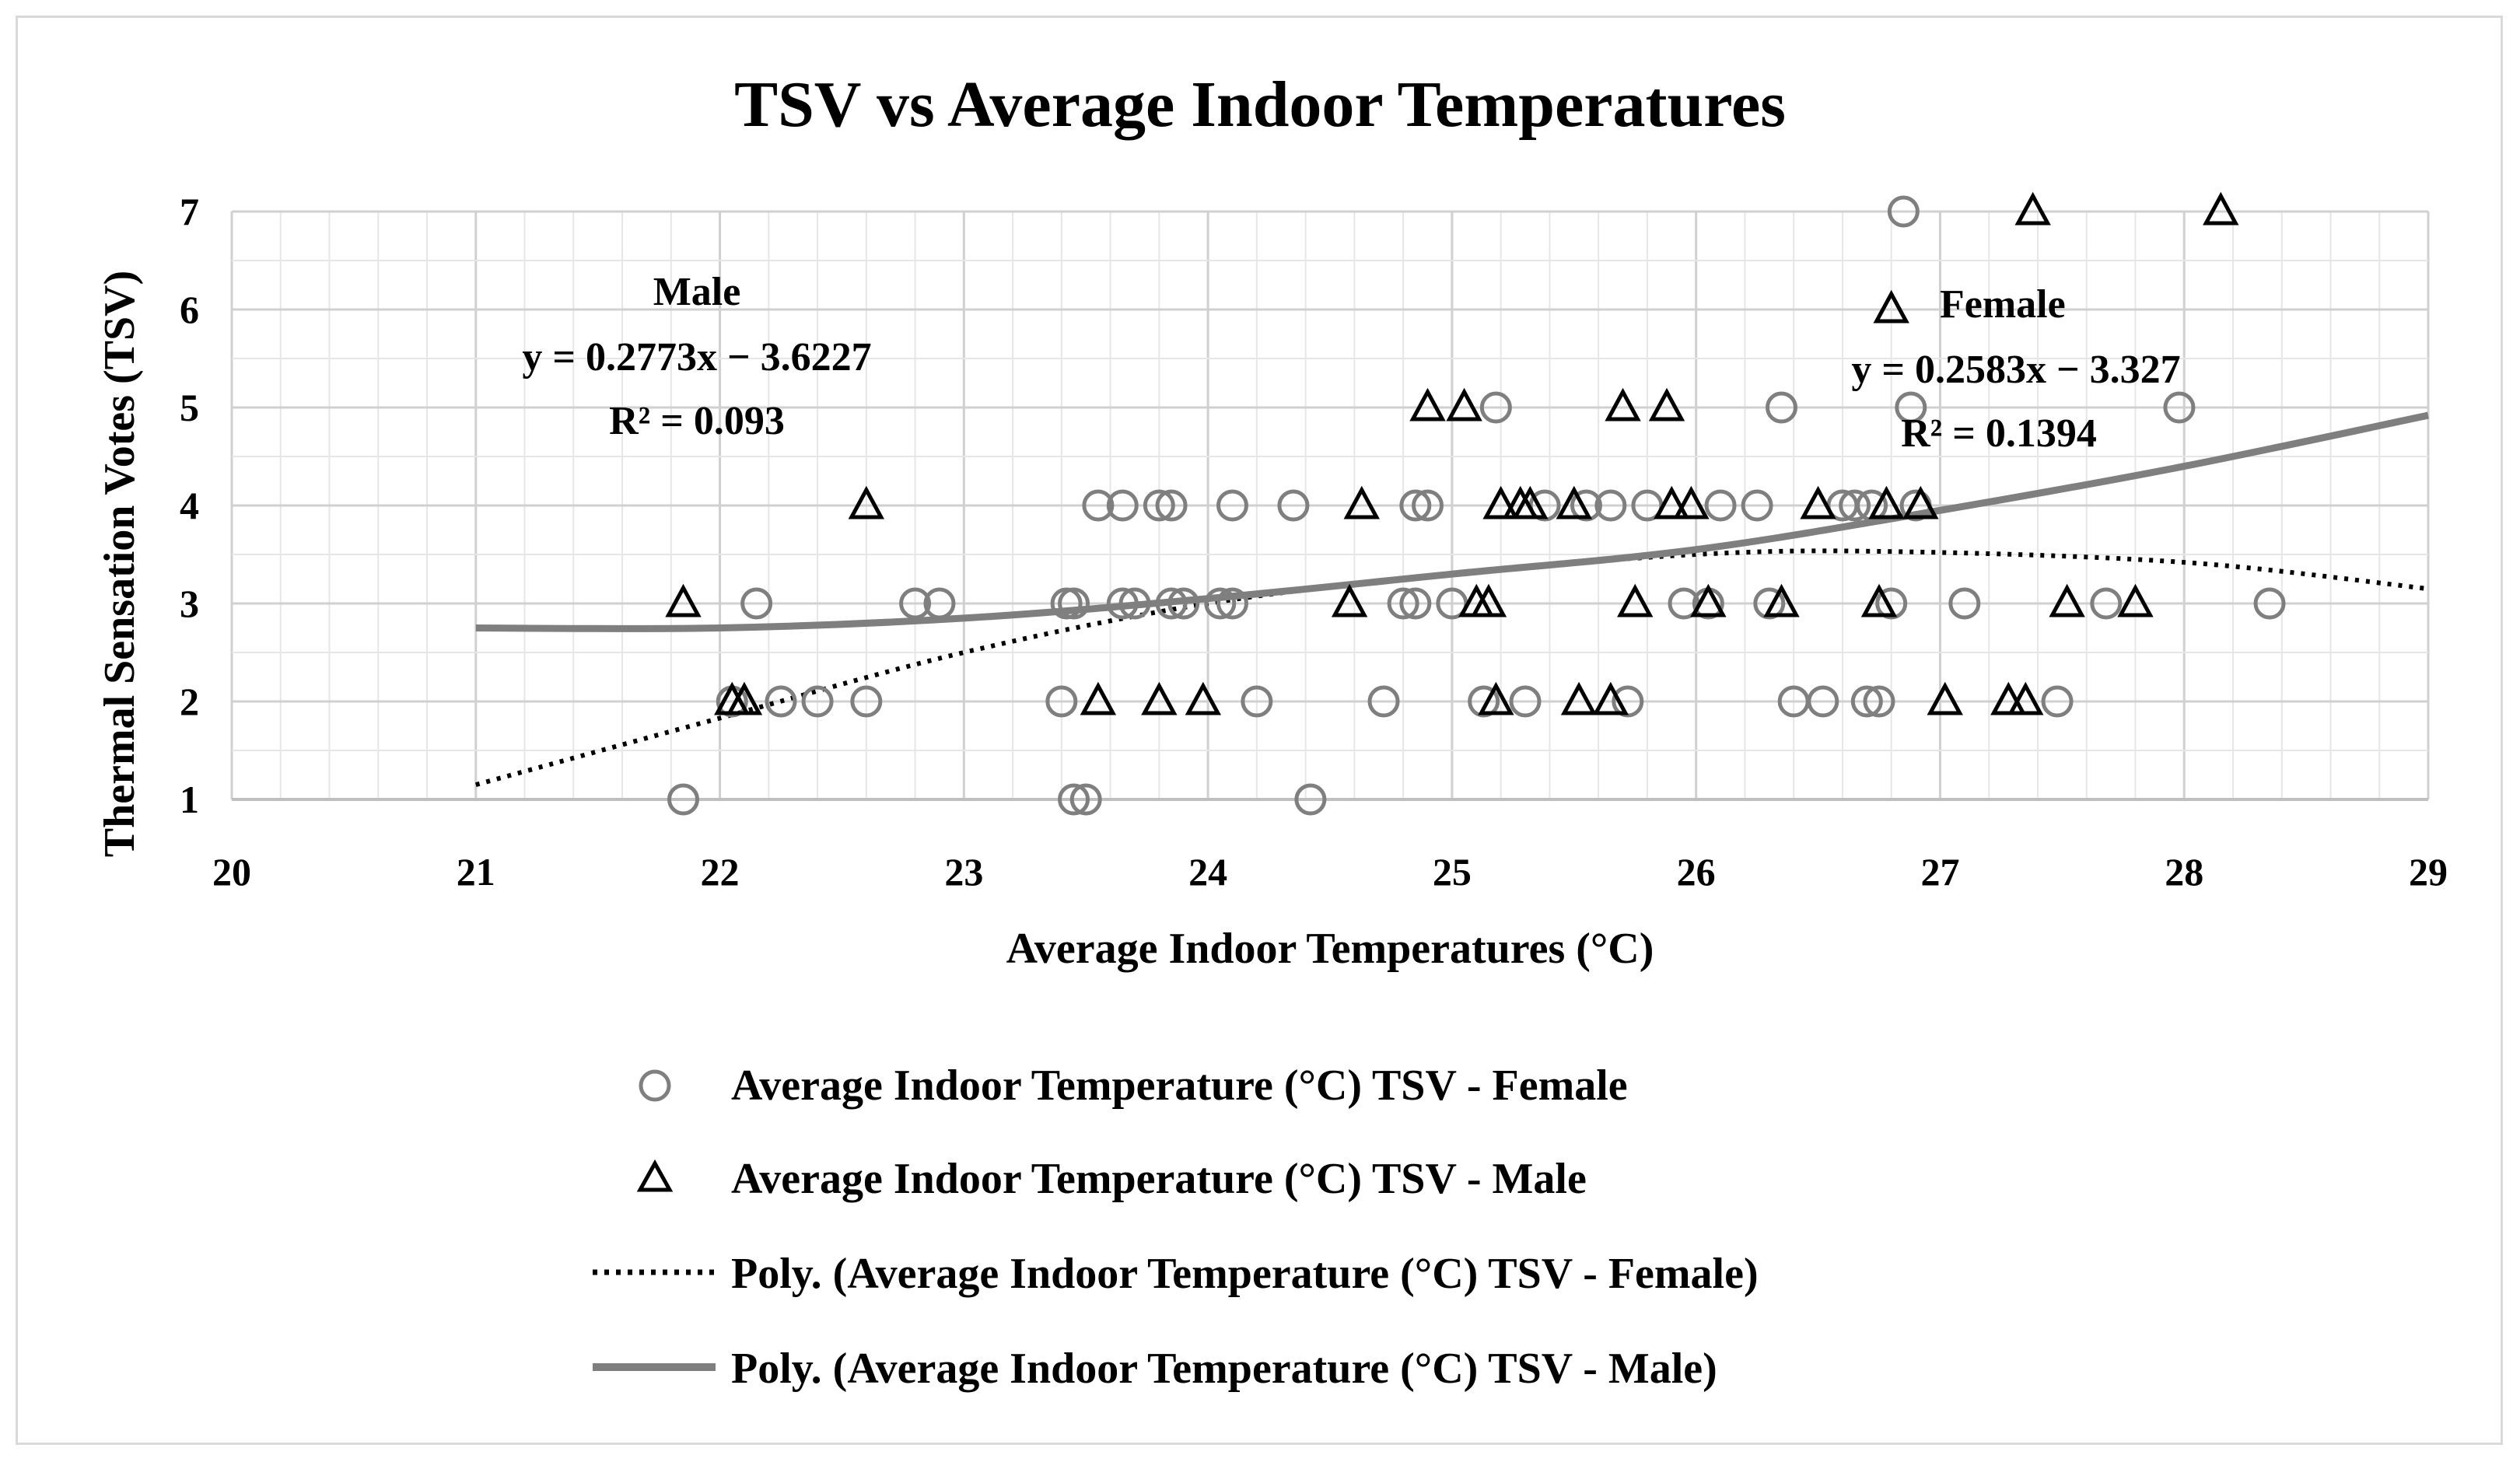 The height and width of the screenshot is (1462, 2520). Describe the element at coordinates (1452, 521) in the screenshot. I see `male-trendline` at that location.